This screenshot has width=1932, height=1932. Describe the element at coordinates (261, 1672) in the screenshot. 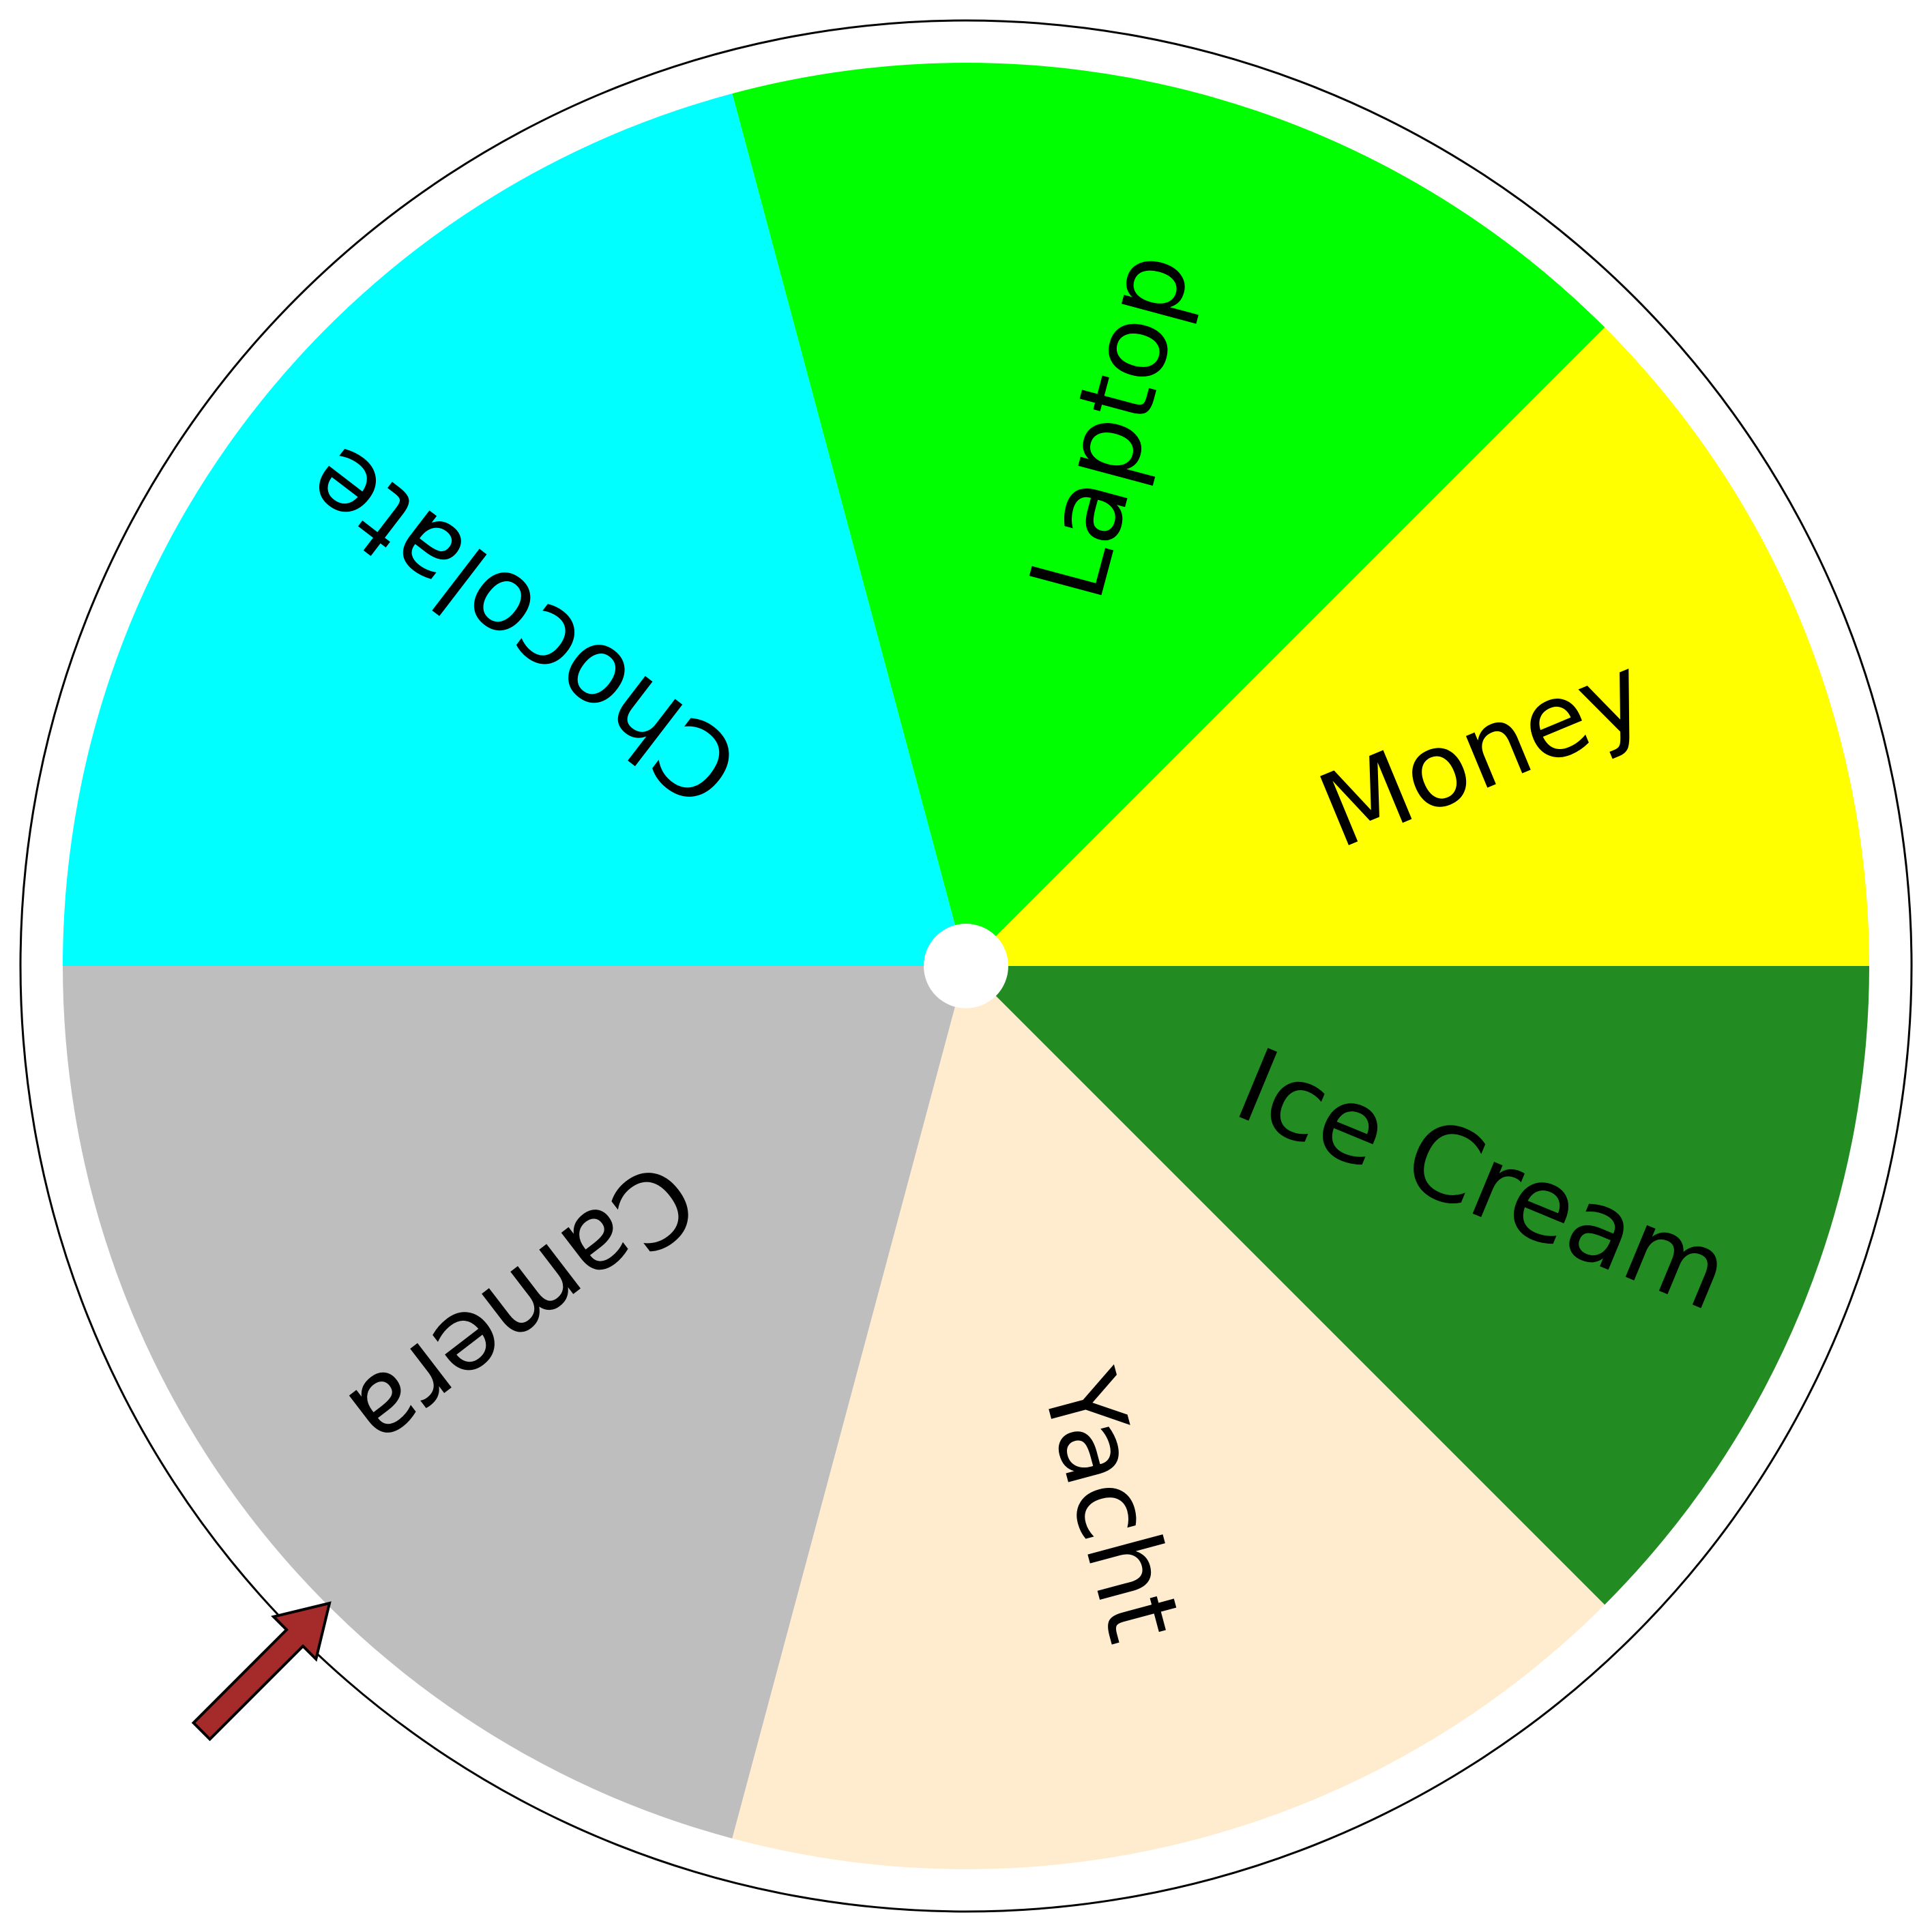

I see `arrow-pointer-icon` at that location.